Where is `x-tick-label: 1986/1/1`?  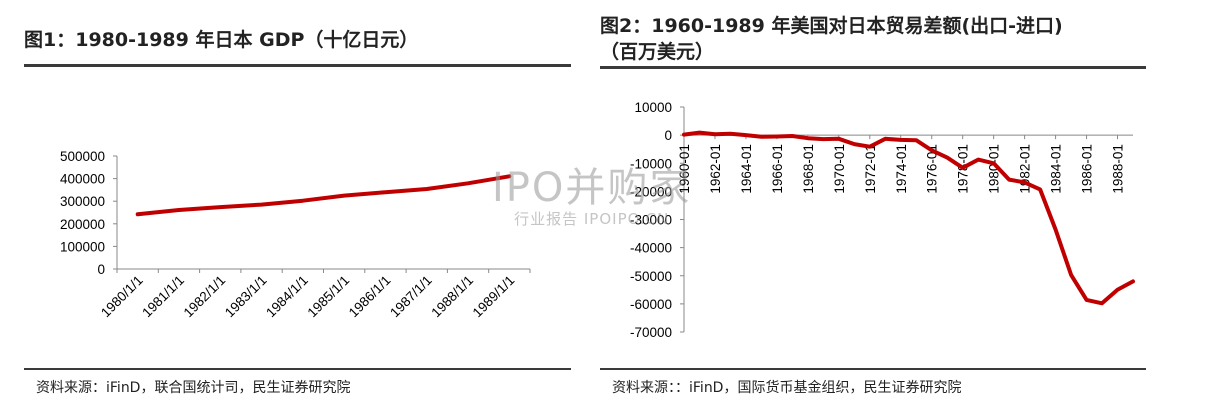
x-tick-label: 1986/1/1 is located at coordinates (370, 297).